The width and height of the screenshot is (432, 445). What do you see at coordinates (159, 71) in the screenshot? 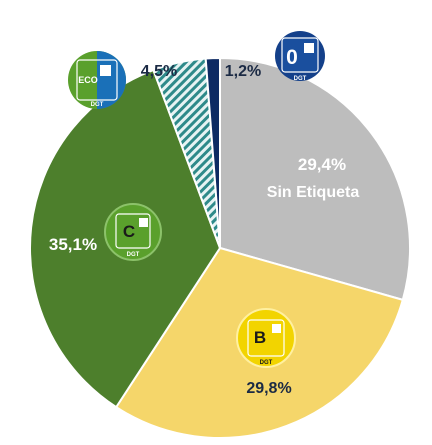
I see `slice-value-eco: 4,5%` at bounding box center [159, 71].